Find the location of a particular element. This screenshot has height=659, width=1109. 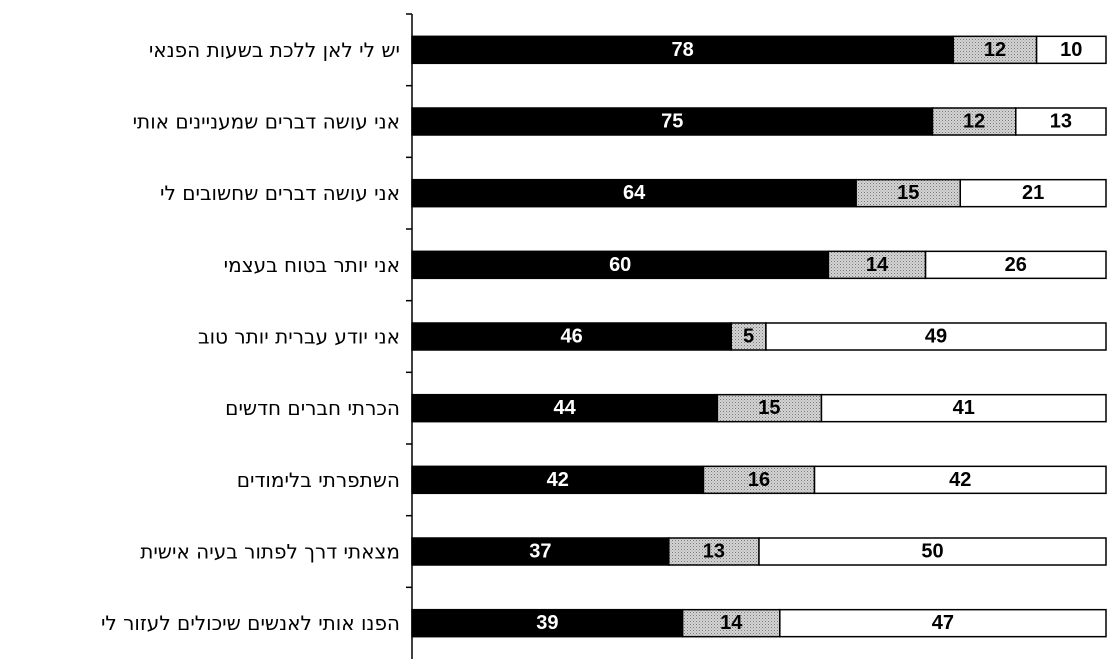

value-label: 46 is located at coordinates (571, 337).